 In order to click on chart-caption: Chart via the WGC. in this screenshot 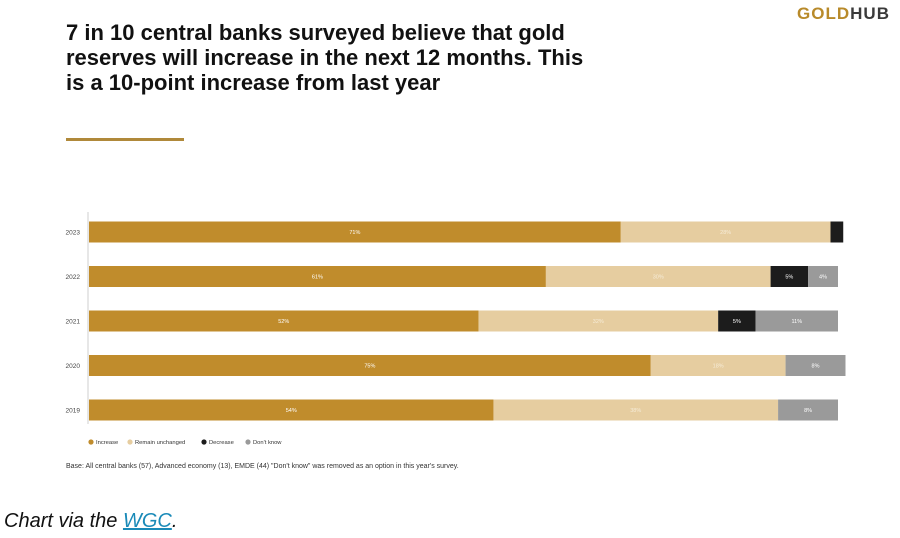, I will do `click(90, 521)`.